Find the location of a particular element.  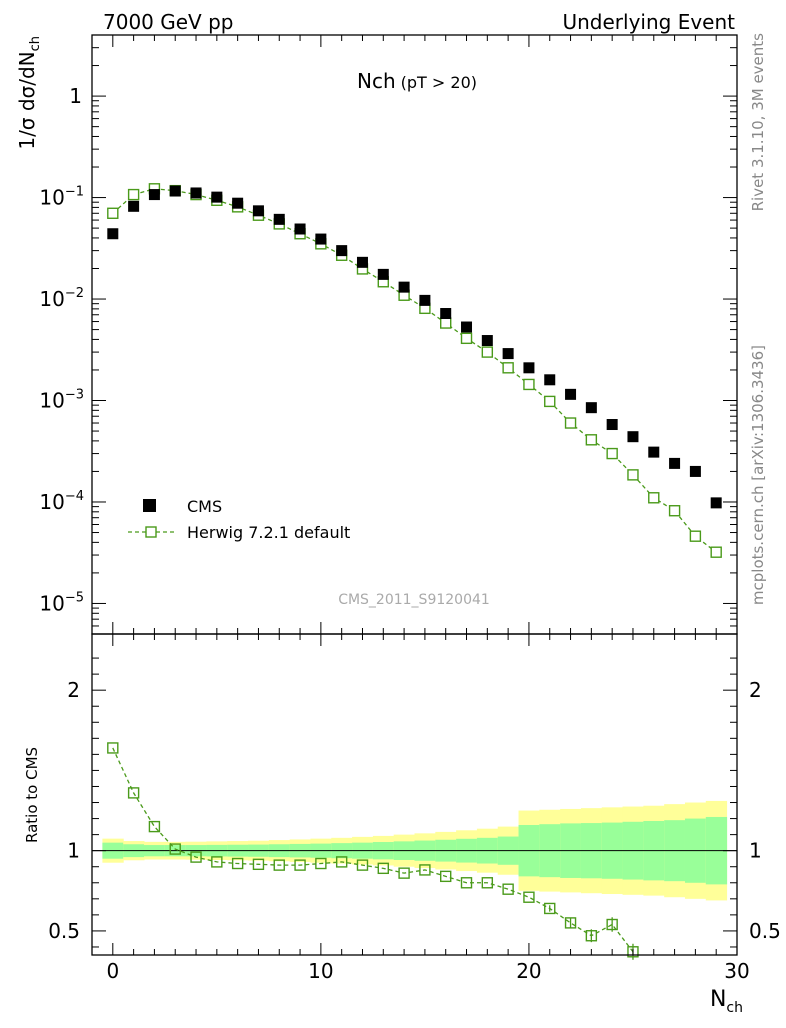

main-y-tick-label: 10⁻² is located at coordinates (61, 298).